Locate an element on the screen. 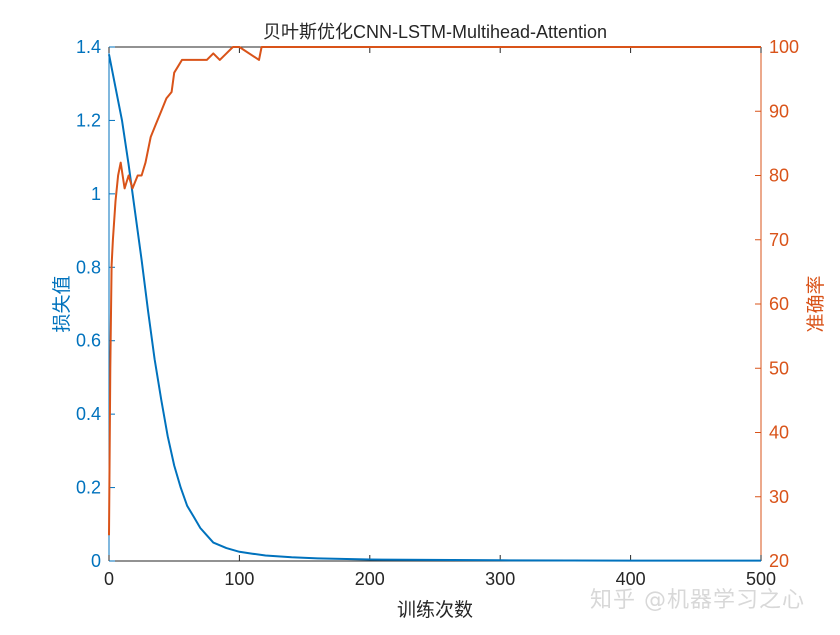 This screenshot has width=840, height=635. left-y-tick-label: 1.2 is located at coordinates (88, 120).